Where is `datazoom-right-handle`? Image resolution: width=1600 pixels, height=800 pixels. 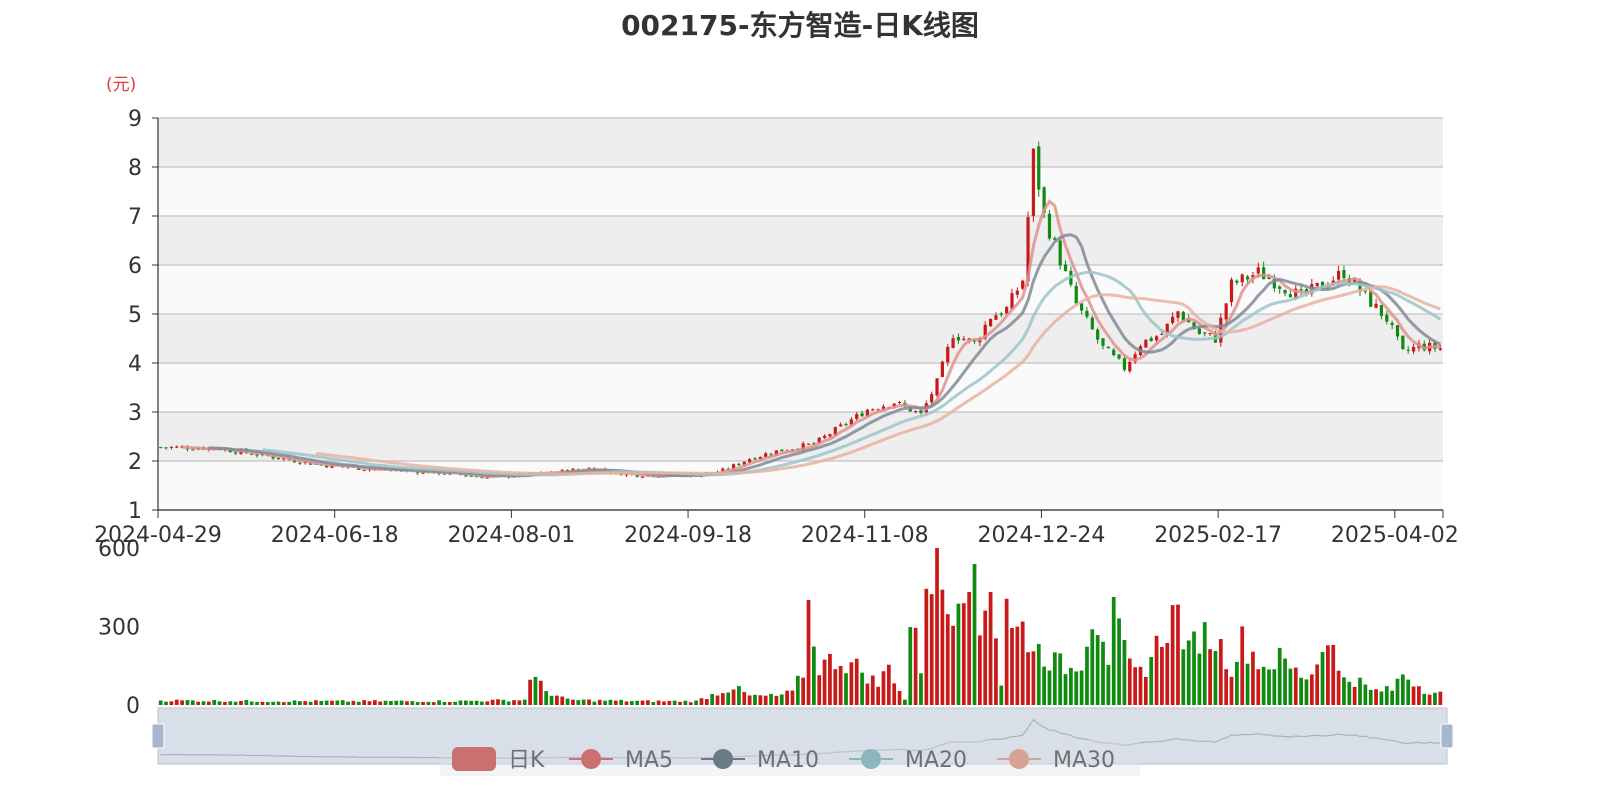 datazoom-right-handle is located at coordinates (1447, 736).